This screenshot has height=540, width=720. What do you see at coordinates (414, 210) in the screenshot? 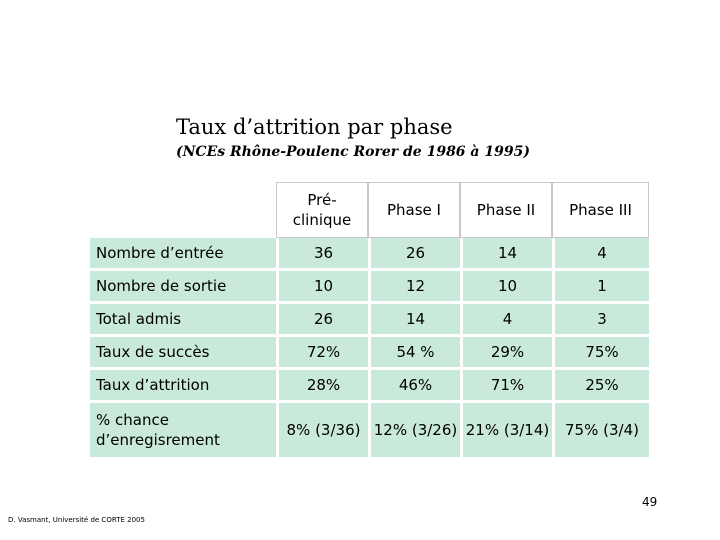
I see `column-header: Phase I` at bounding box center [414, 210].